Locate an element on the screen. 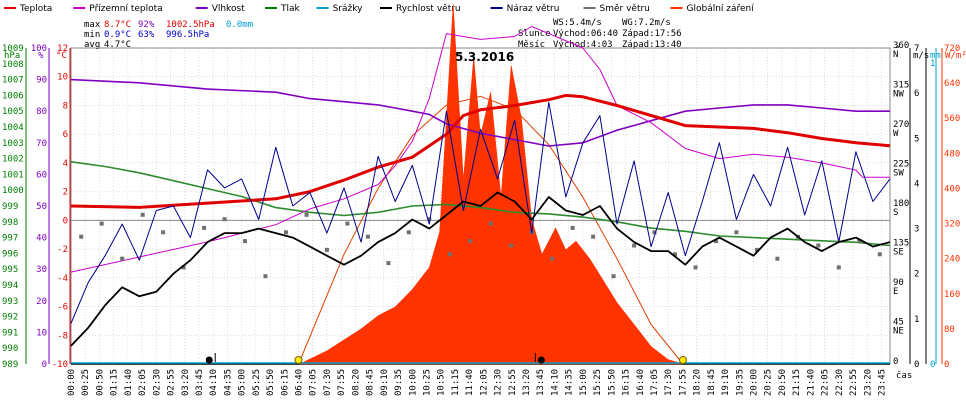 The image size is (966, 400). temp-tick-label: -2 is located at coordinates (62, 250).